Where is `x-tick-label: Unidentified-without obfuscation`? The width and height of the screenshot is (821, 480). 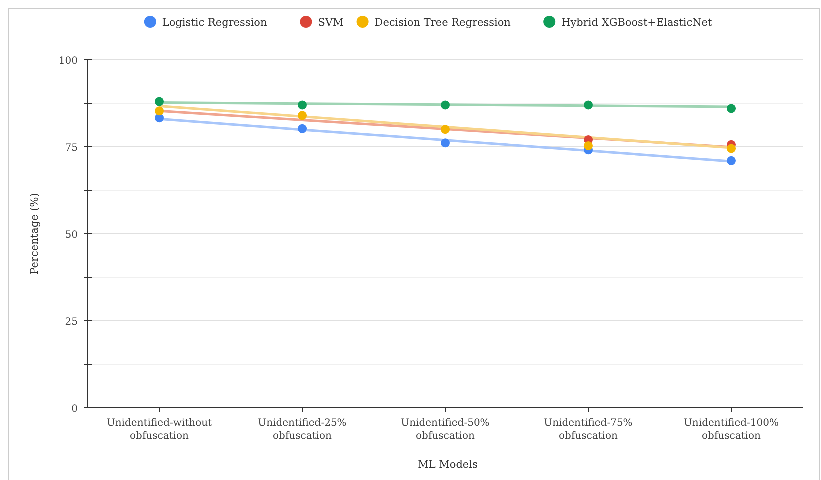 x-tick-label: Unidentified-without obfuscation is located at coordinates (159, 430).